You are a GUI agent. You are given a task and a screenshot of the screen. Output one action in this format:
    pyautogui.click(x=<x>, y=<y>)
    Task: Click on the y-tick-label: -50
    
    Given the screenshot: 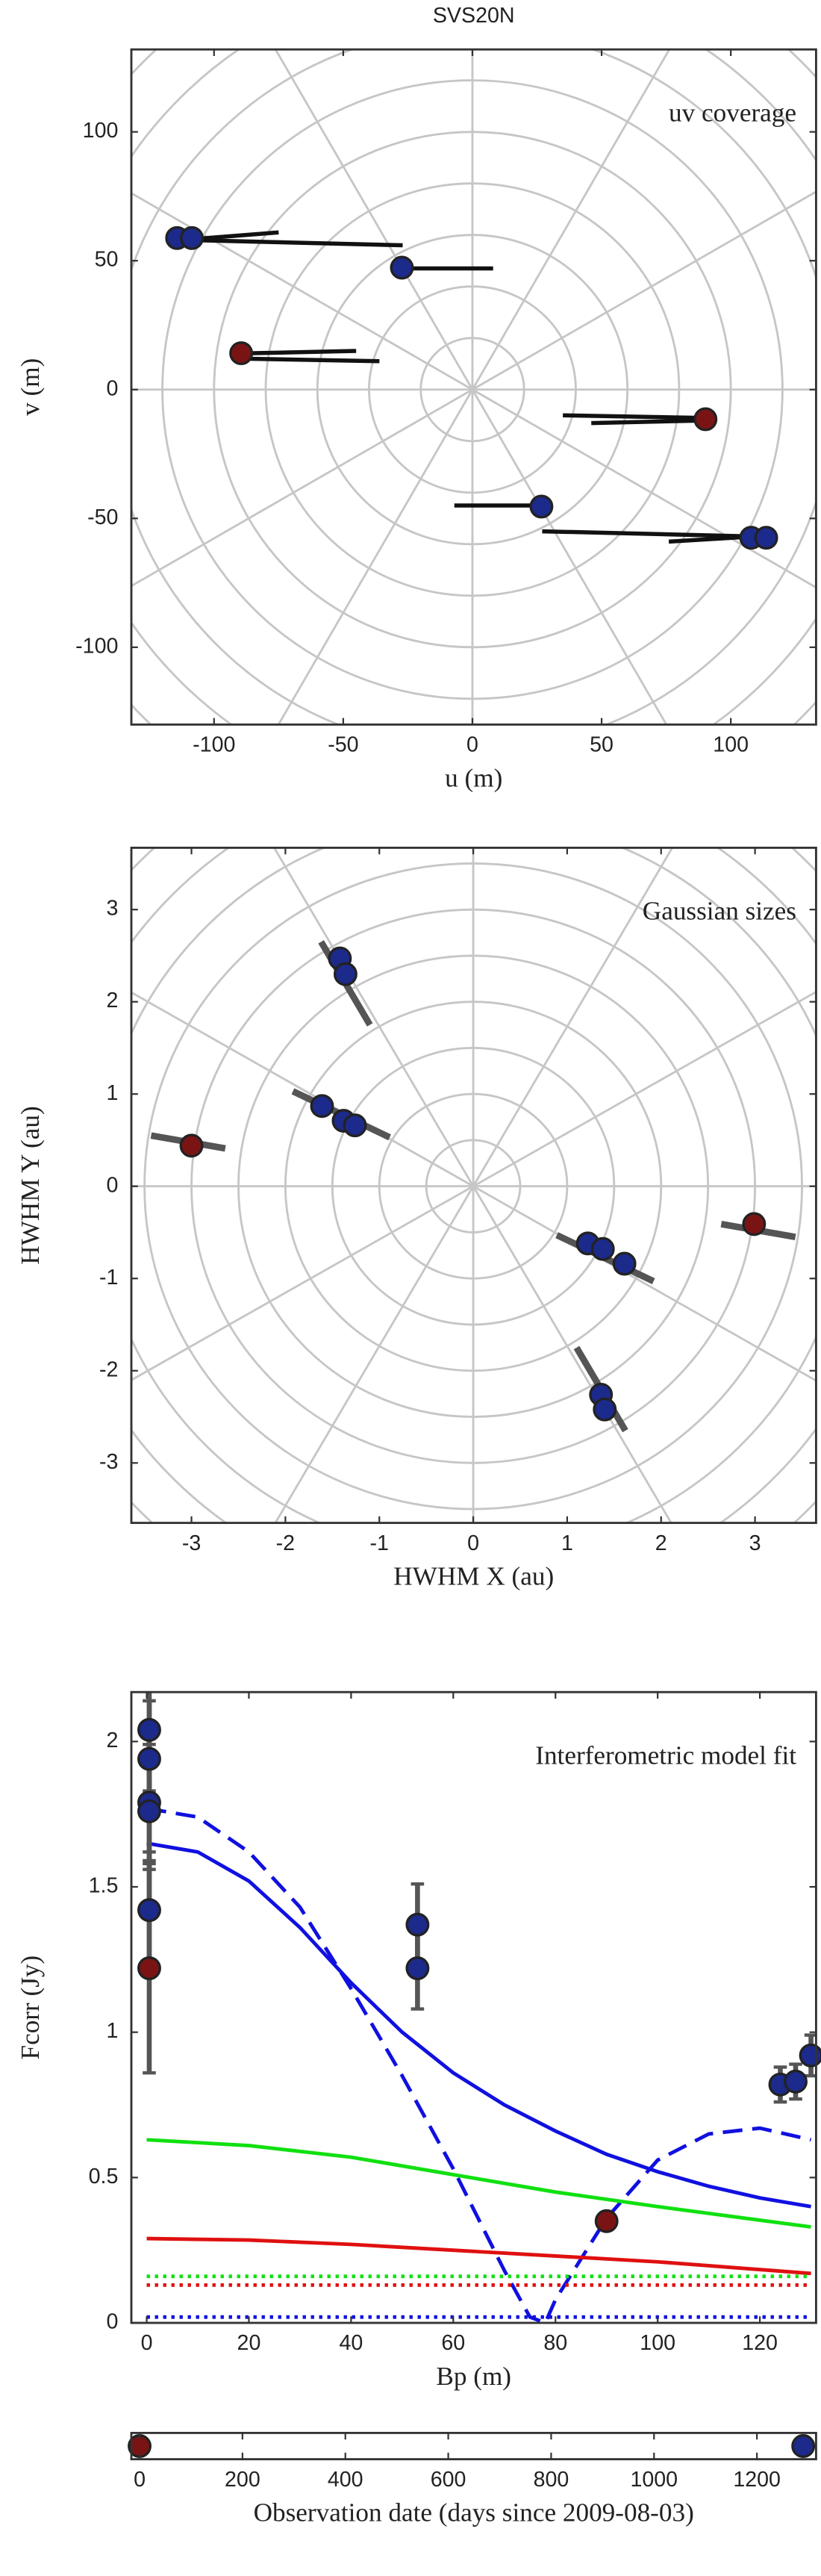 What is the action you would take?
    pyautogui.click(x=102, y=517)
    